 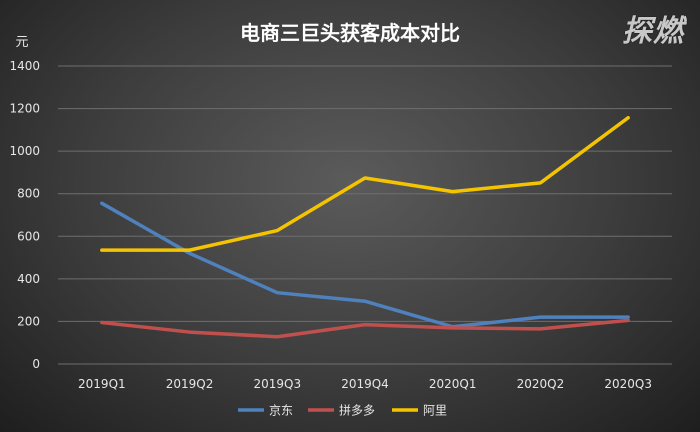 What do you see at coordinates (28, 236) in the screenshot?
I see `y-tick-label: 600` at bounding box center [28, 236].